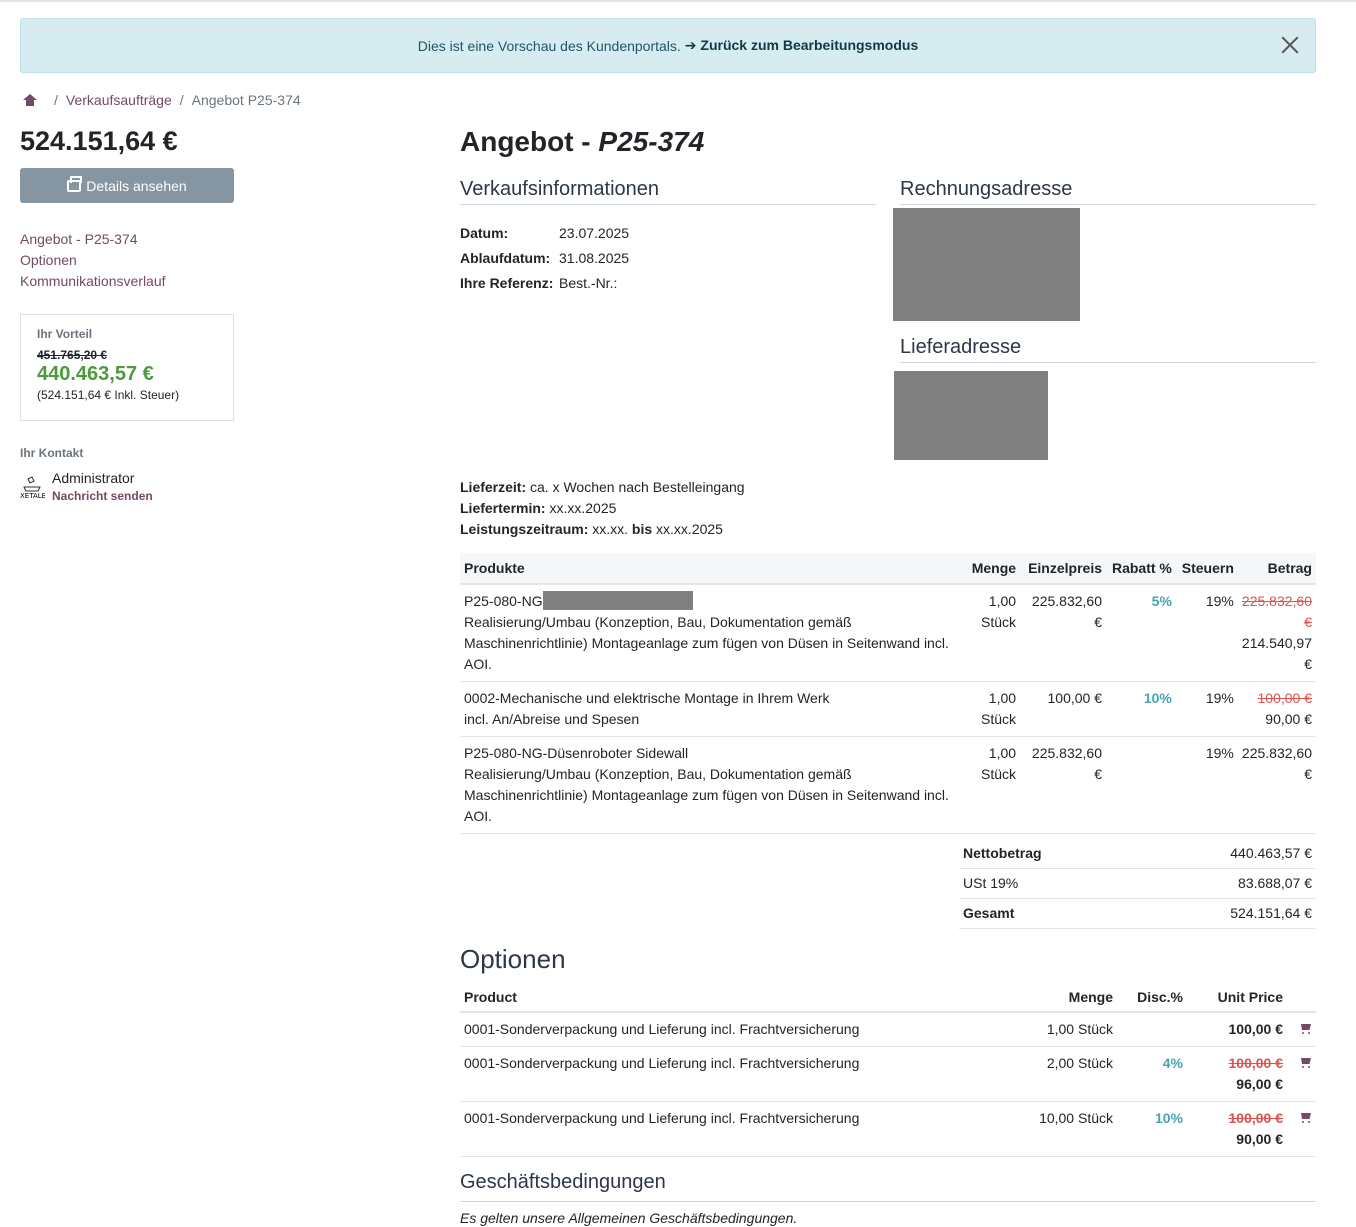 This screenshot has height=1227, width=1356. What do you see at coordinates (668, 191) in the screenshot?
I see `sales-info-heading: Verkaufsinformationen` at bounding box center [668, 191].